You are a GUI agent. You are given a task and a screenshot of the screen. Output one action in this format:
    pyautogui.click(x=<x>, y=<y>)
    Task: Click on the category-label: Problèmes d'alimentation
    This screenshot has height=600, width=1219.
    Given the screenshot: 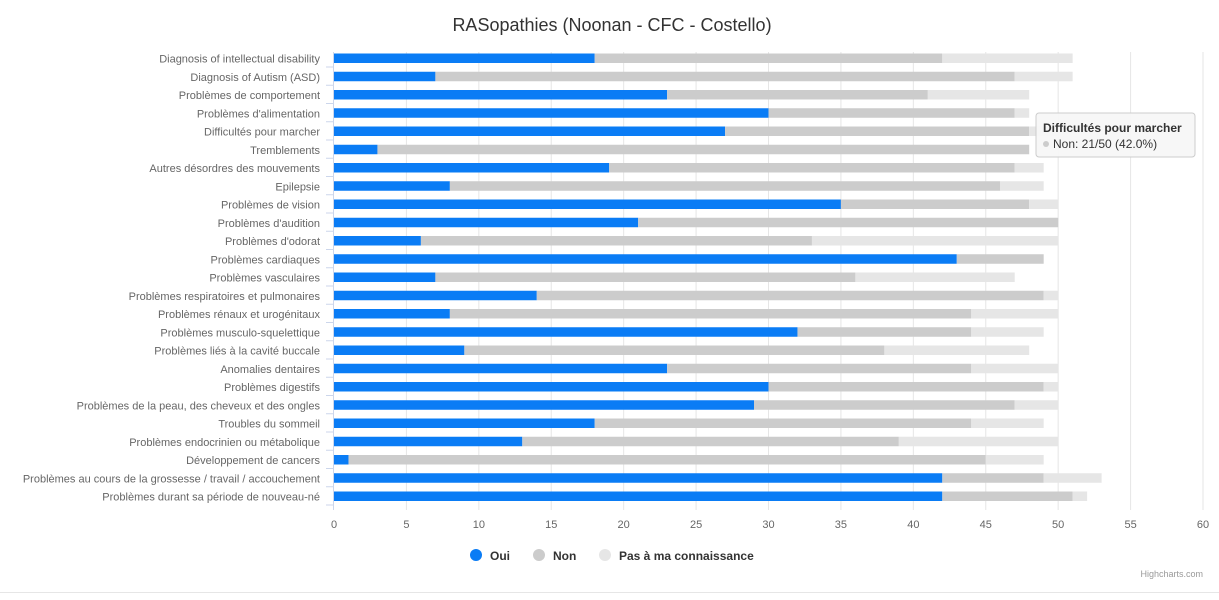 What is the action you would take?
    pyautogui.click(x=258, y=114)
    